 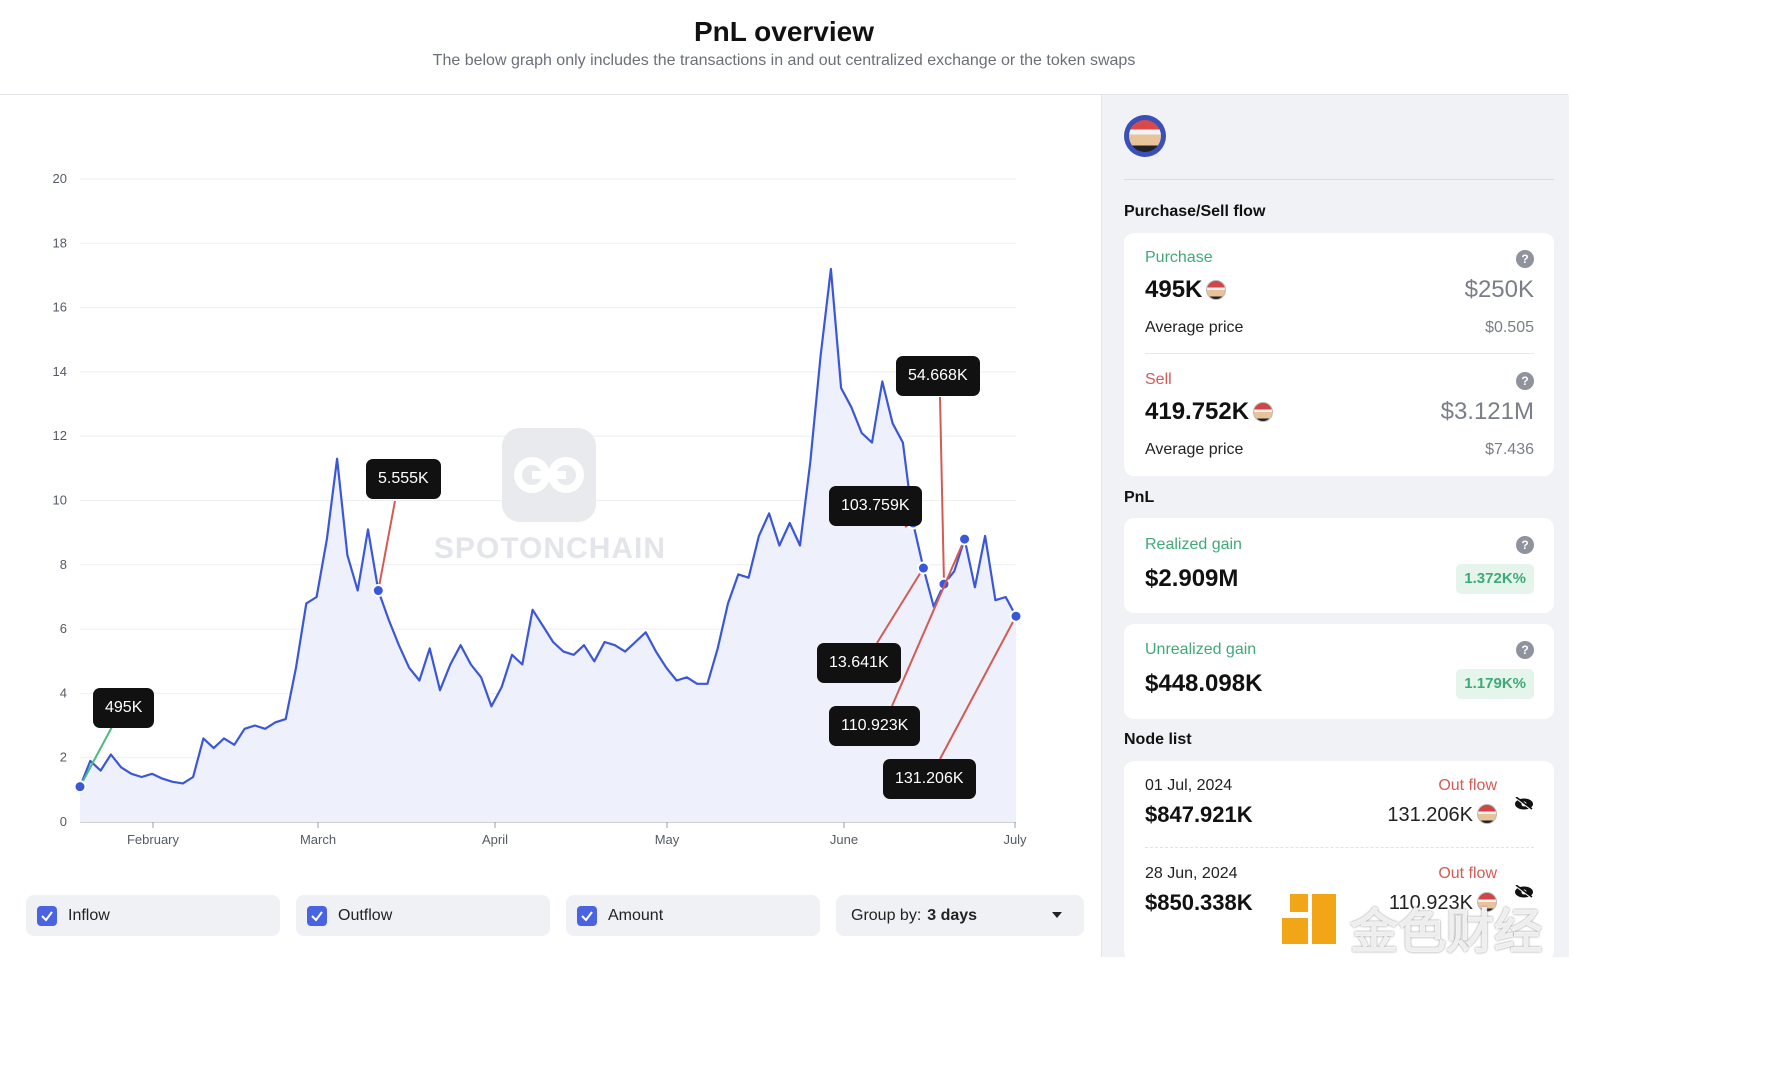 I want to click on node-amount-row: 131.206K, so click(x=1442, y=815).